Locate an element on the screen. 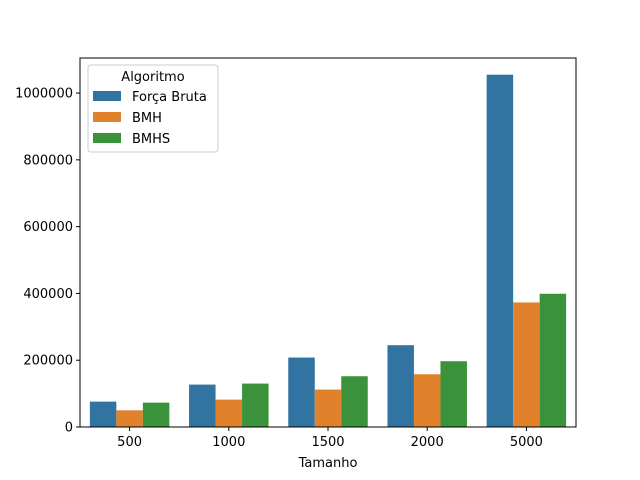 The width and height of the screenshot is (640, 480). bar-bmh-2000 is located at coordinates (427, 400).